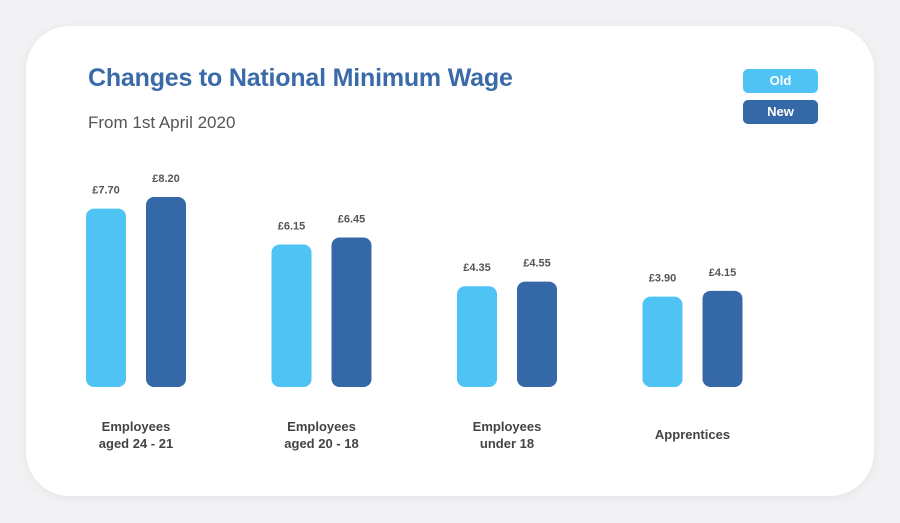  What do you see at coordinates (723, 273) in the screenshot?
I see `data-label-new-3: £4.15` at bounding box center [723, 273].